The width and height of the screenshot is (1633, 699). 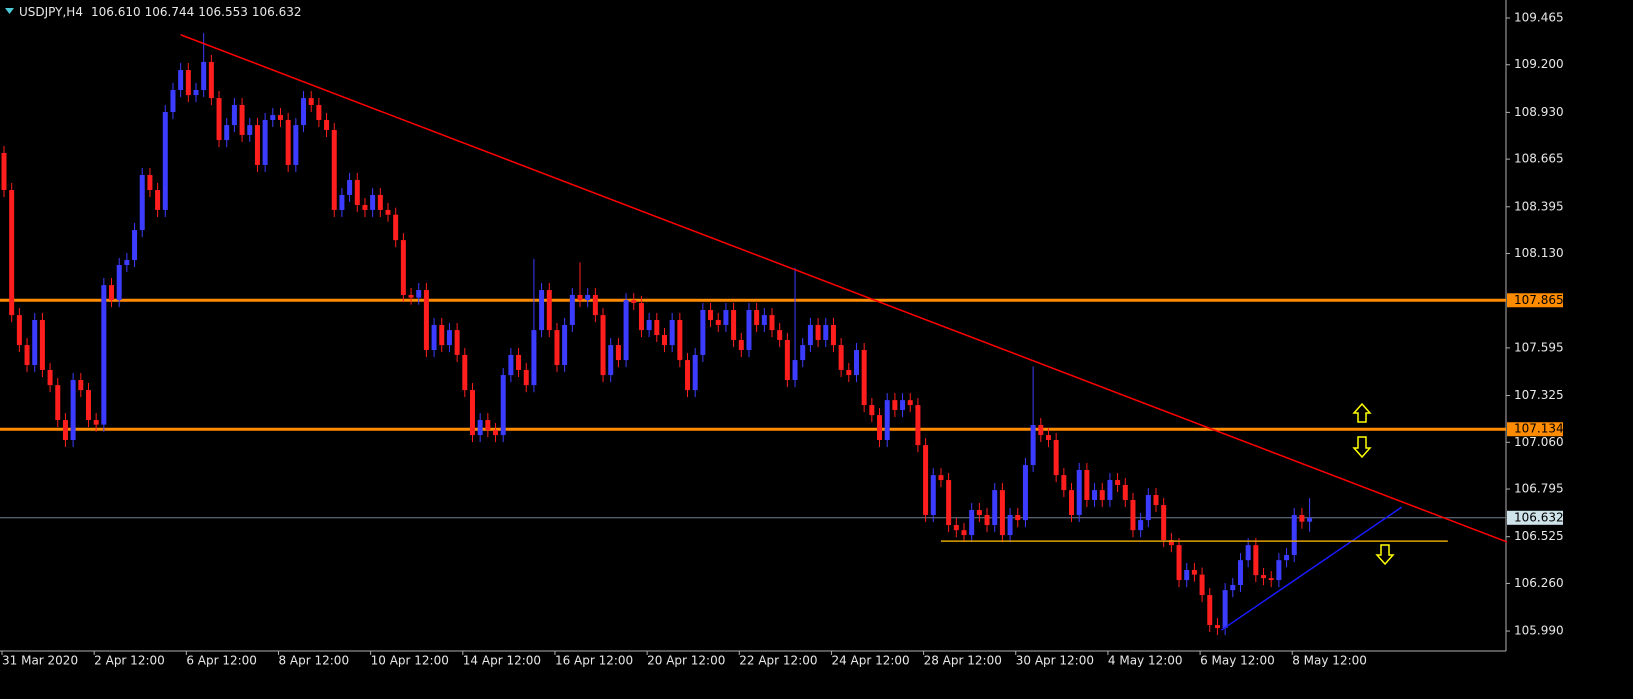 What do you see at coordinates (778, 661) in the screenshot?
I see `x-tick-label: 22 Apr 12:00` at bounding box center [778, 661].